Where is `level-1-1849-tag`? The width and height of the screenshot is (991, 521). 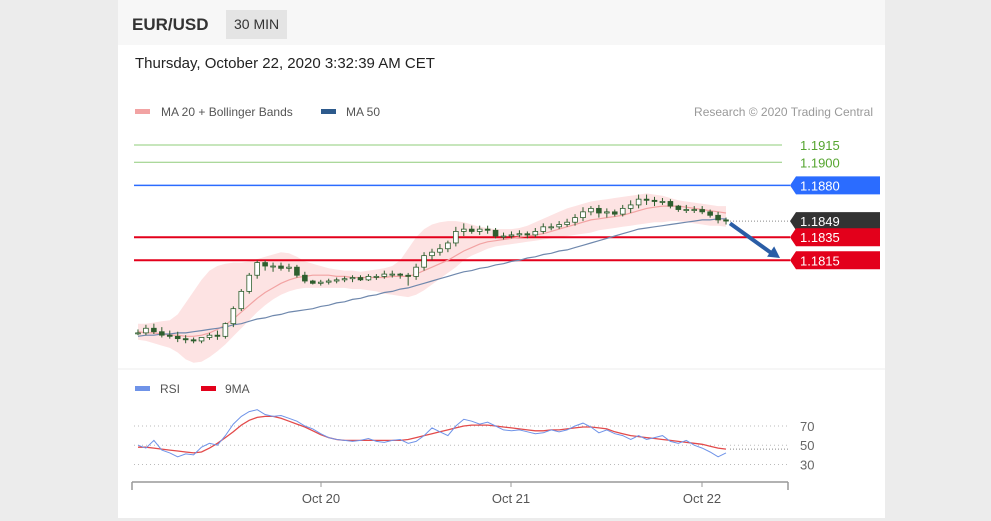
level-1-1849-tag is located at coordinates (835, 221).